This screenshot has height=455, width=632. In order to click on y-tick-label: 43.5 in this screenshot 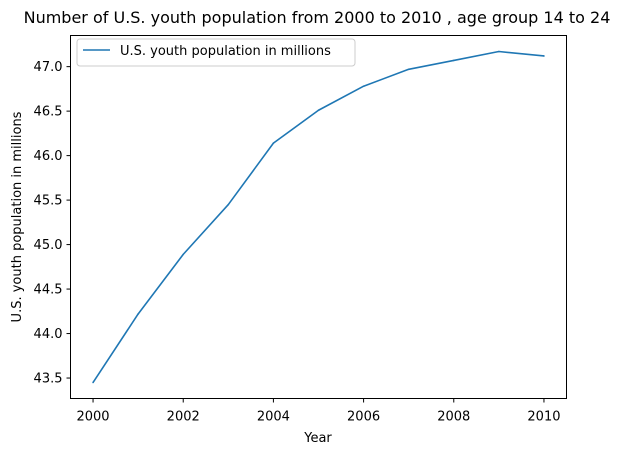, I will do `click(48, 379)`.